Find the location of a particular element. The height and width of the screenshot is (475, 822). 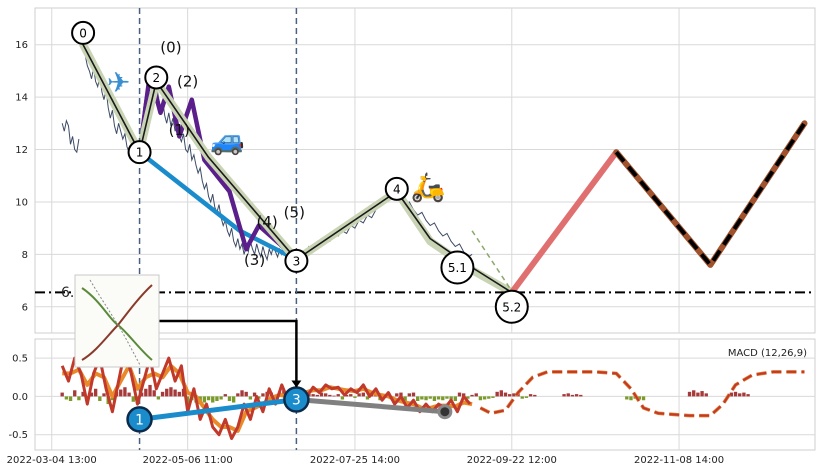

macd-marker-line is located at coordinates (218, 409).